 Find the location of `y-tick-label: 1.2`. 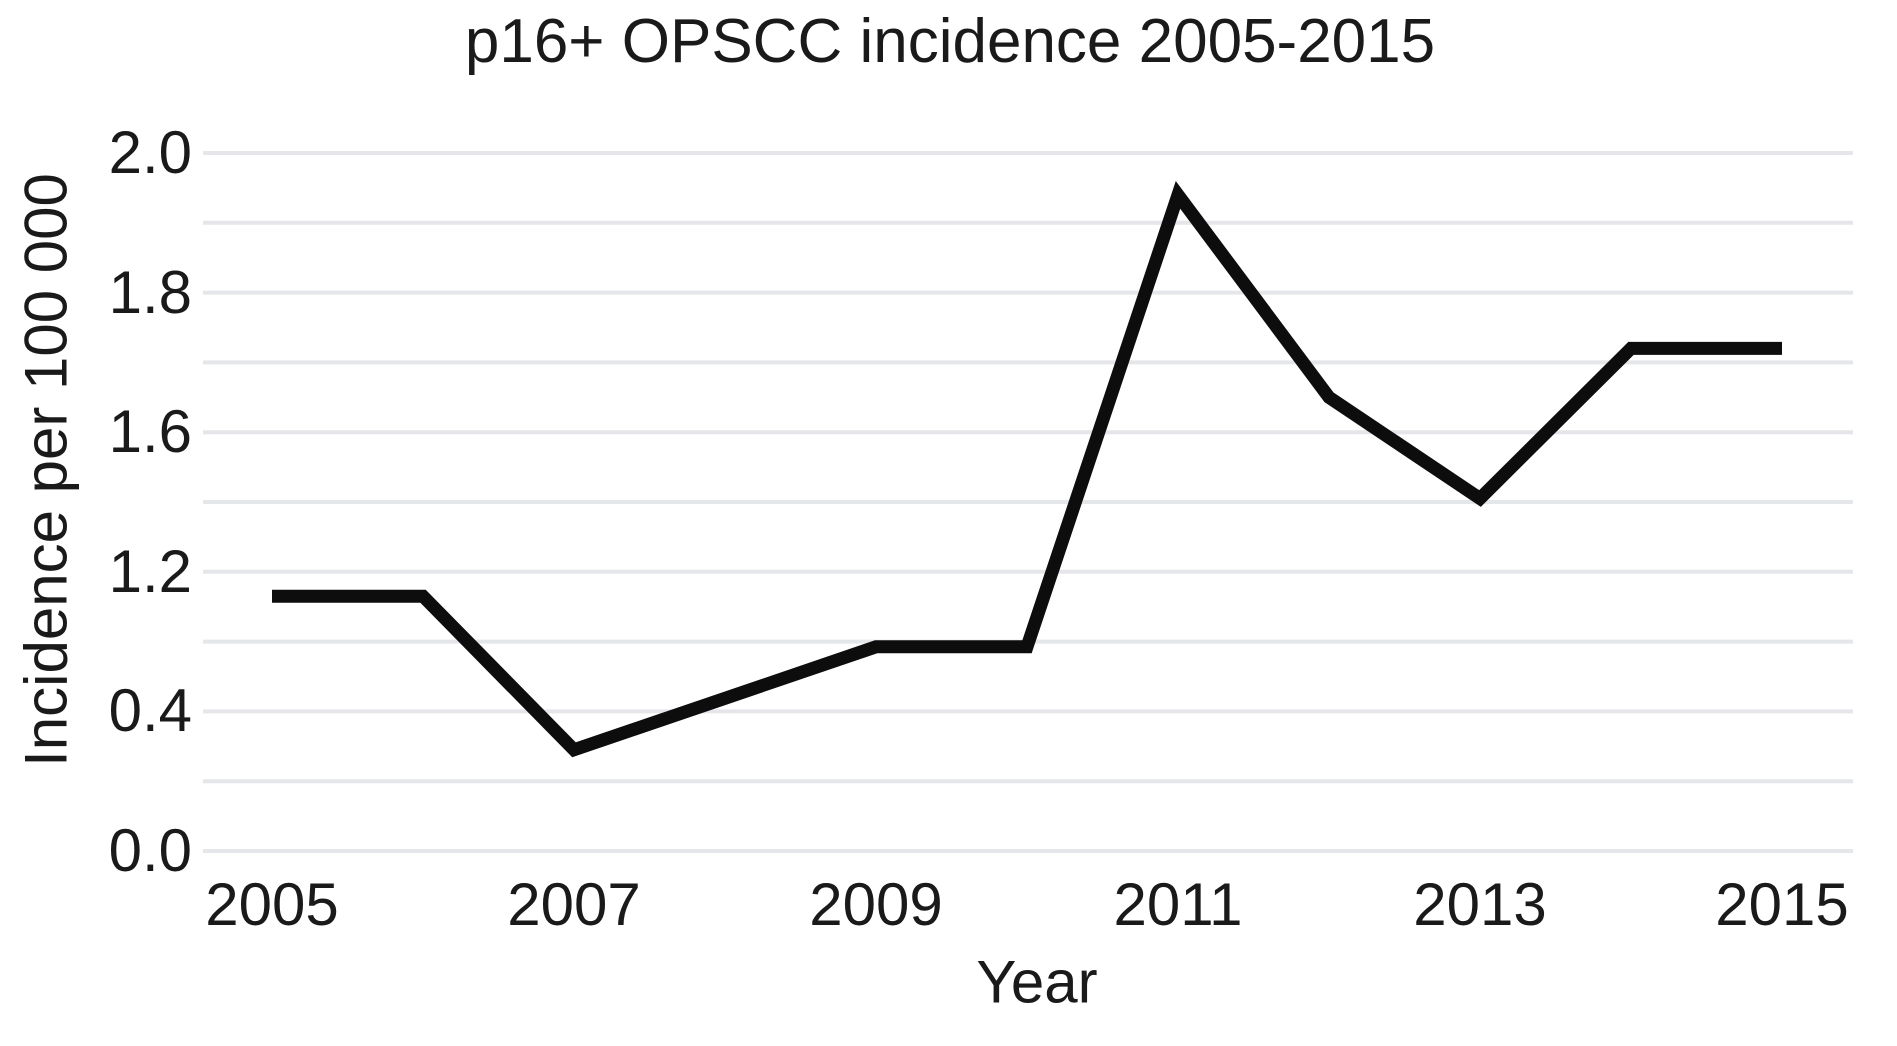

y-tick-label: 1.2 is located at coordinates (150, 571).